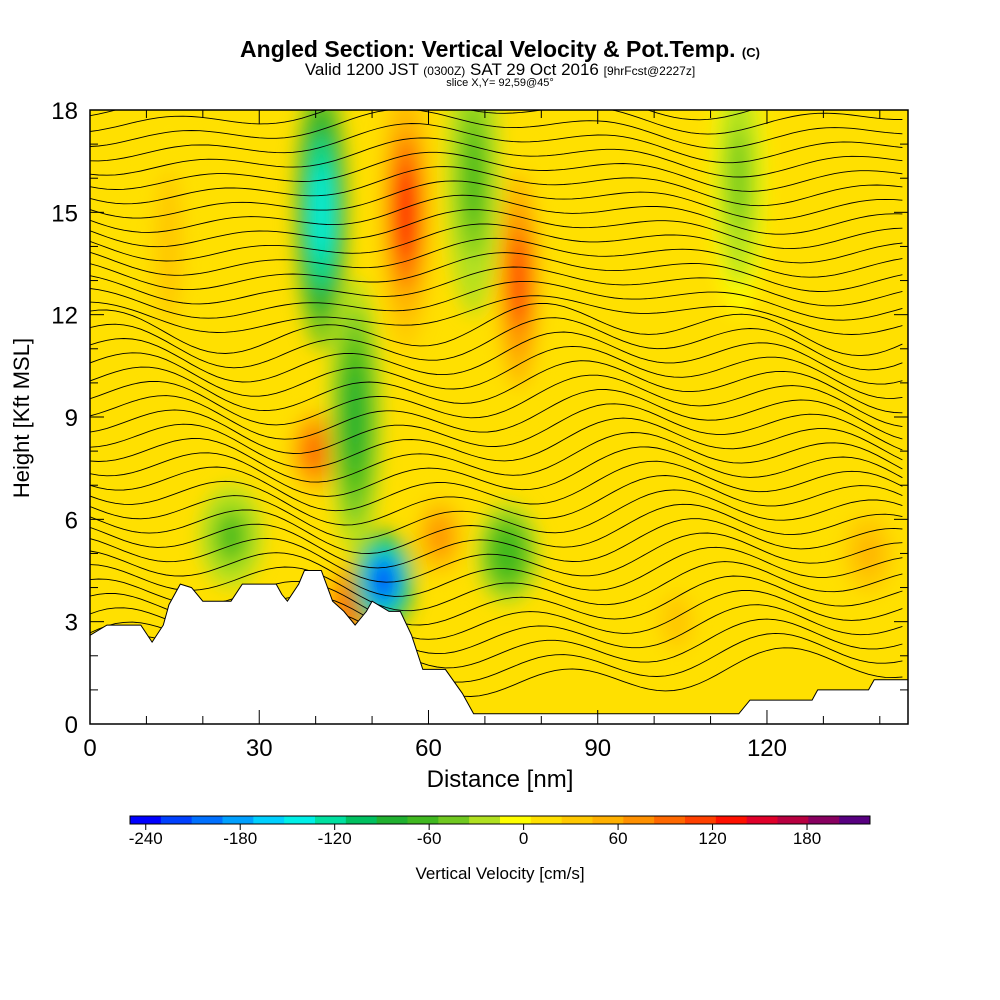 The width and height of the screenshot is (1000, 1000). Describe the element at coordinates (146, 838) in the screenshot. I see `colorbar-tick-label--240: -240` at that location.